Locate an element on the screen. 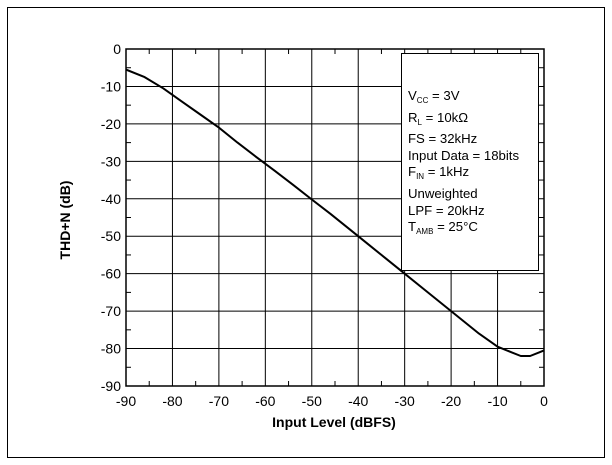  x-tick-label: -70 is located at coordinates (219, 401).